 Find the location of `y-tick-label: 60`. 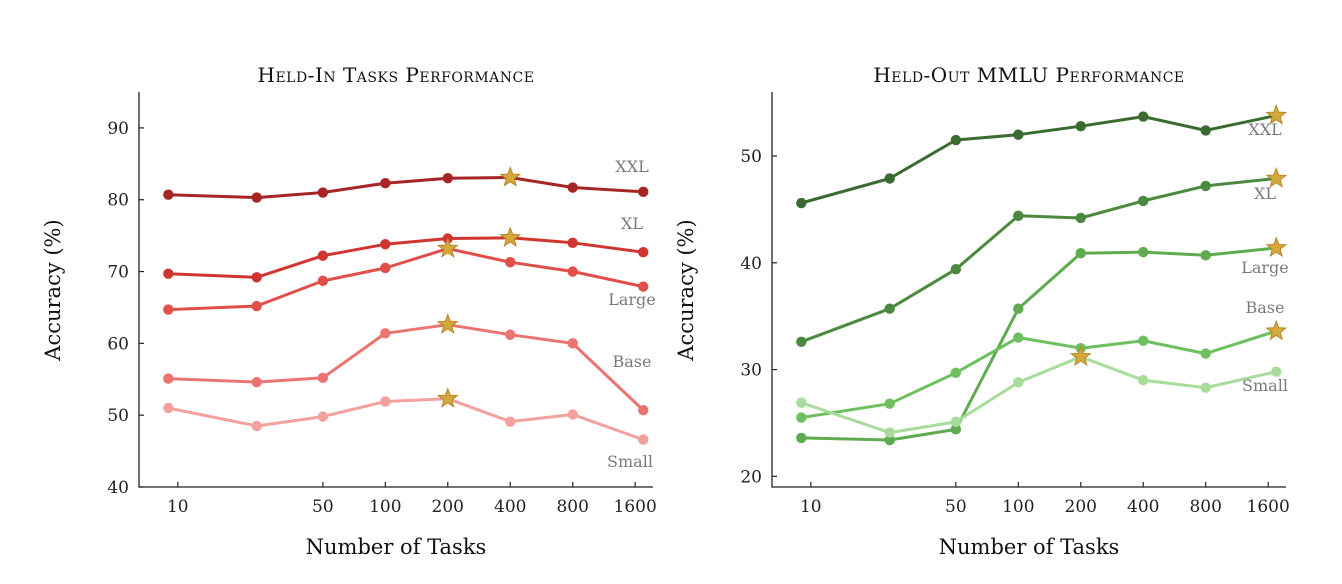

y-tick-label: 60 is located at coordinates (118, 344).